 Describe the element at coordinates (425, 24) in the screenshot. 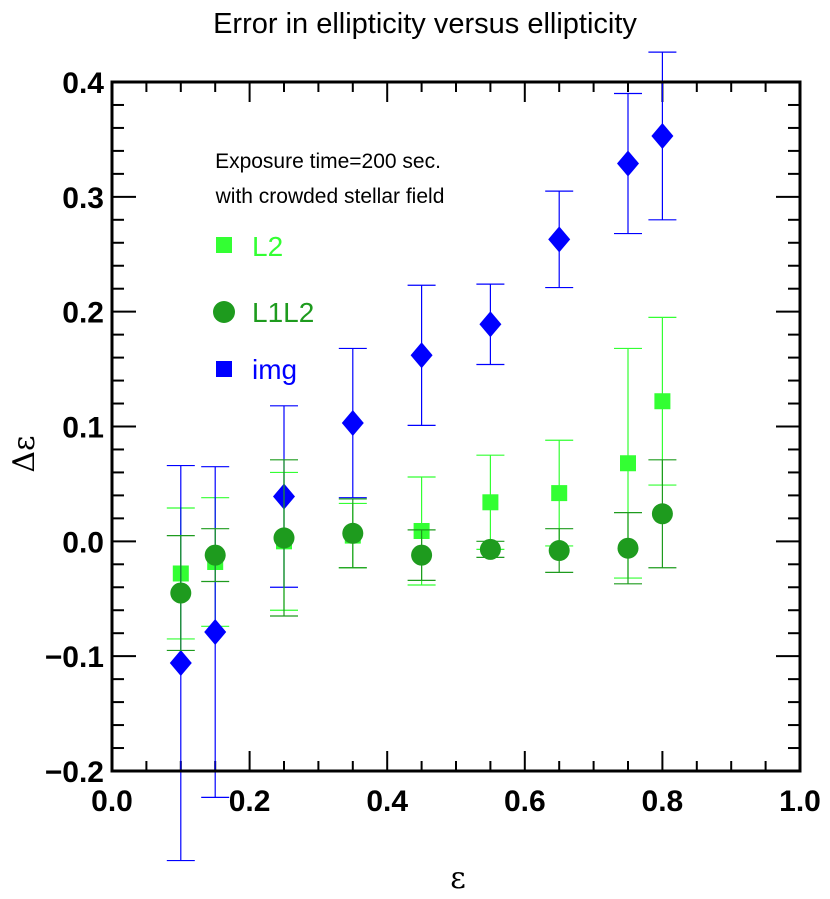

I see `chart-title: Error in ellipticity versus ellipticity` at that location.